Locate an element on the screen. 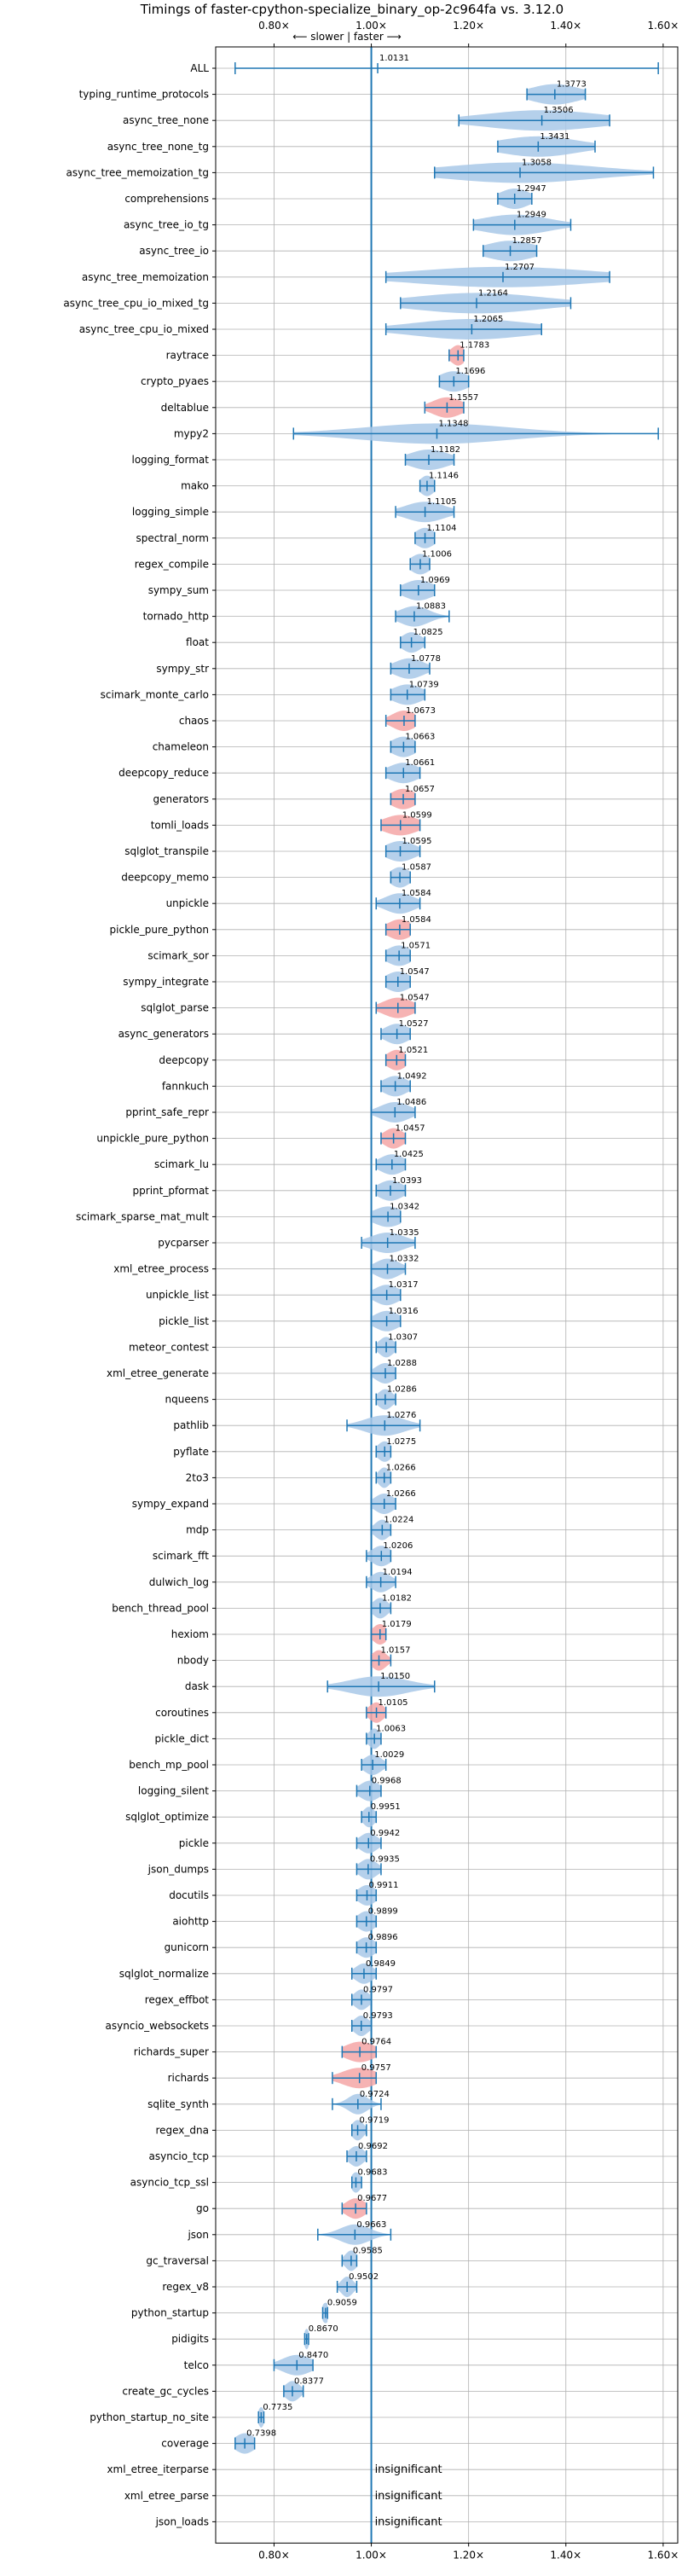  value-label: 1.0739 is located at coordinates (424, 684).